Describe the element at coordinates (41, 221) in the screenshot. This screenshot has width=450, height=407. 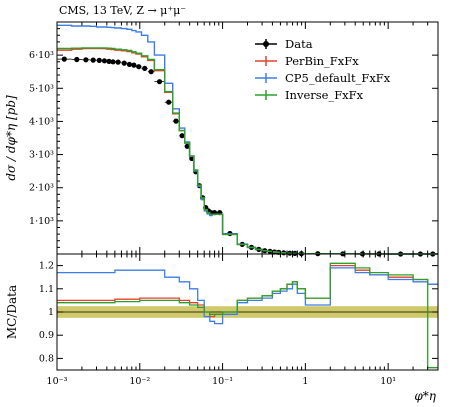
I see `main-y-tick-label: 1·10³` at that location.